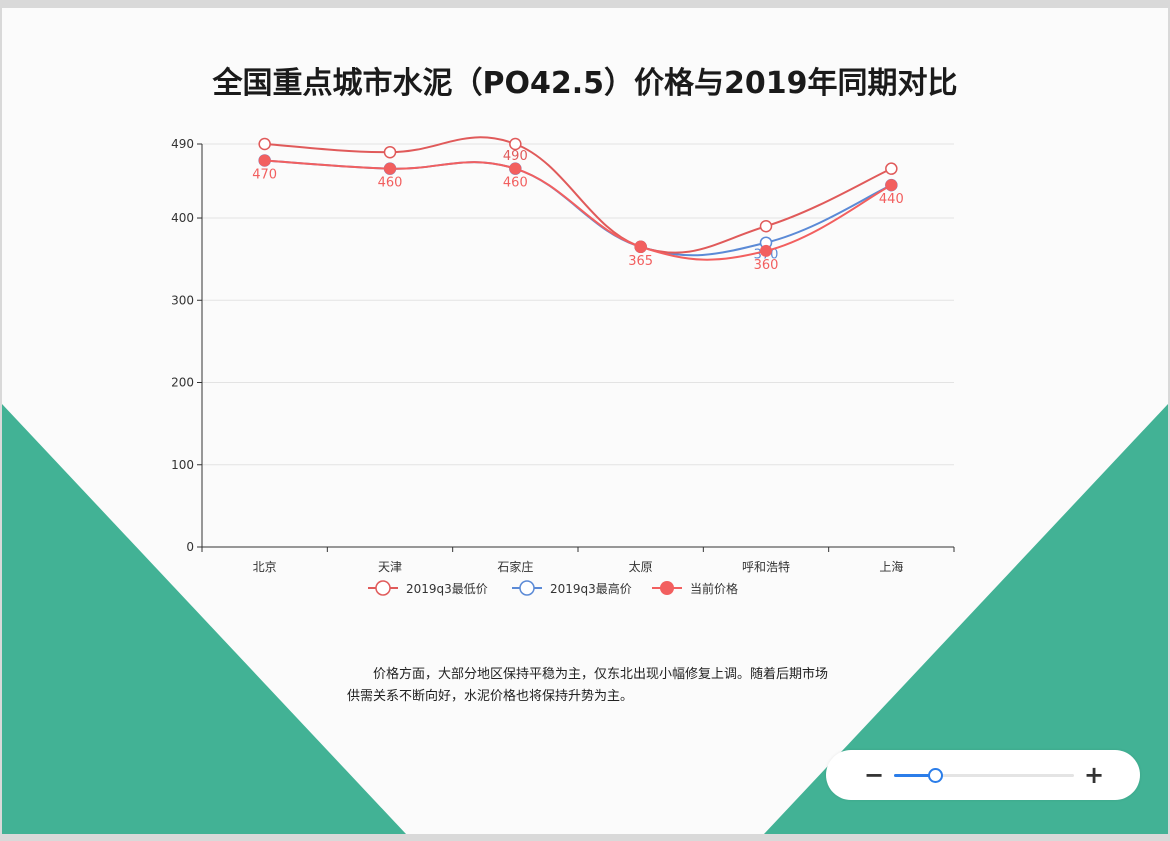  I want to click on x-tick-label: 呼和浩特, so click(766, 566).